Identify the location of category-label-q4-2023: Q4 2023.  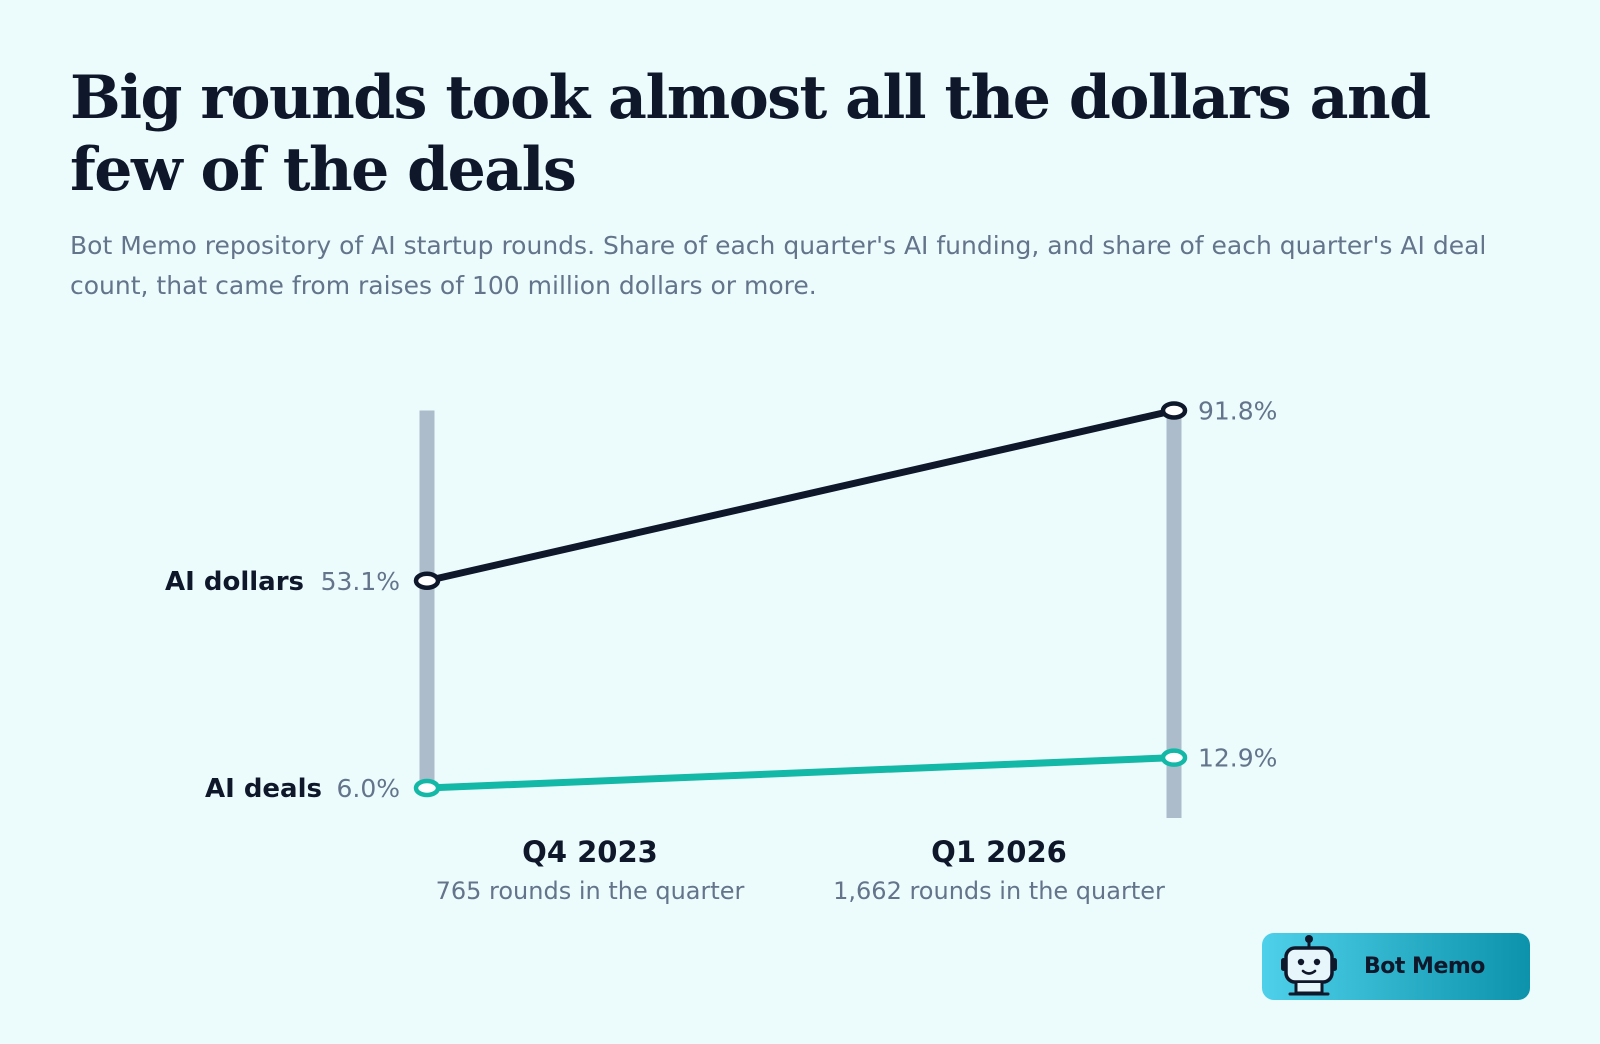
(590, 852).